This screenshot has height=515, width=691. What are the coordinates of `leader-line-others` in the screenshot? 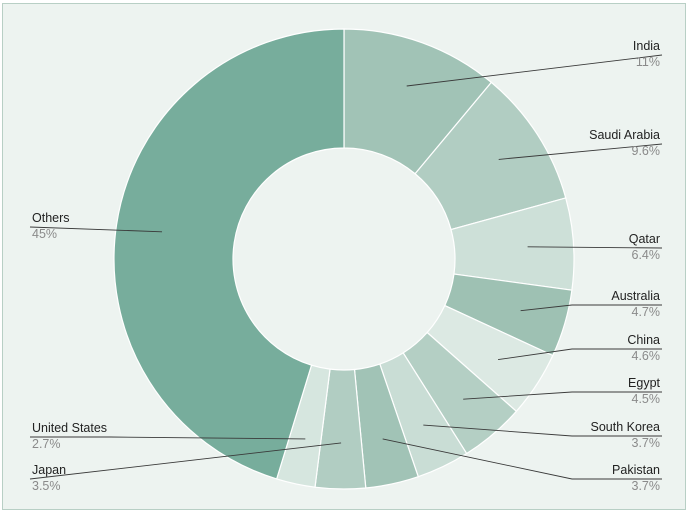 It's located at (96, 229).